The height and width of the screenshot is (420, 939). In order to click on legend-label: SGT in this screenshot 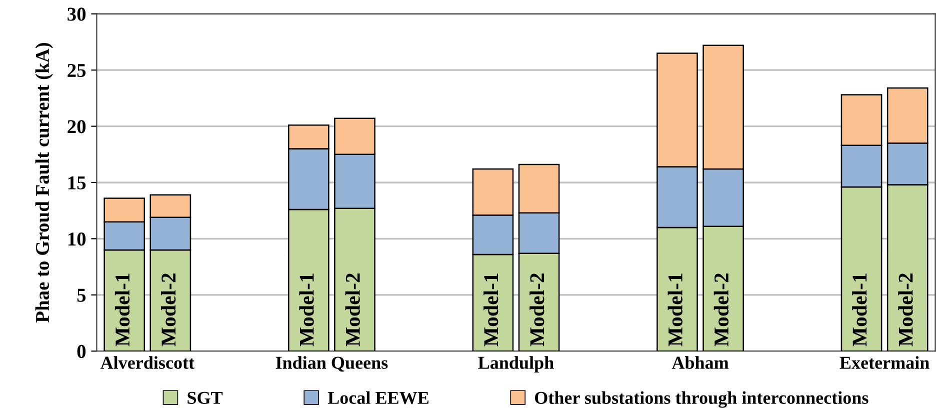, I will do `click(205, 398)`.